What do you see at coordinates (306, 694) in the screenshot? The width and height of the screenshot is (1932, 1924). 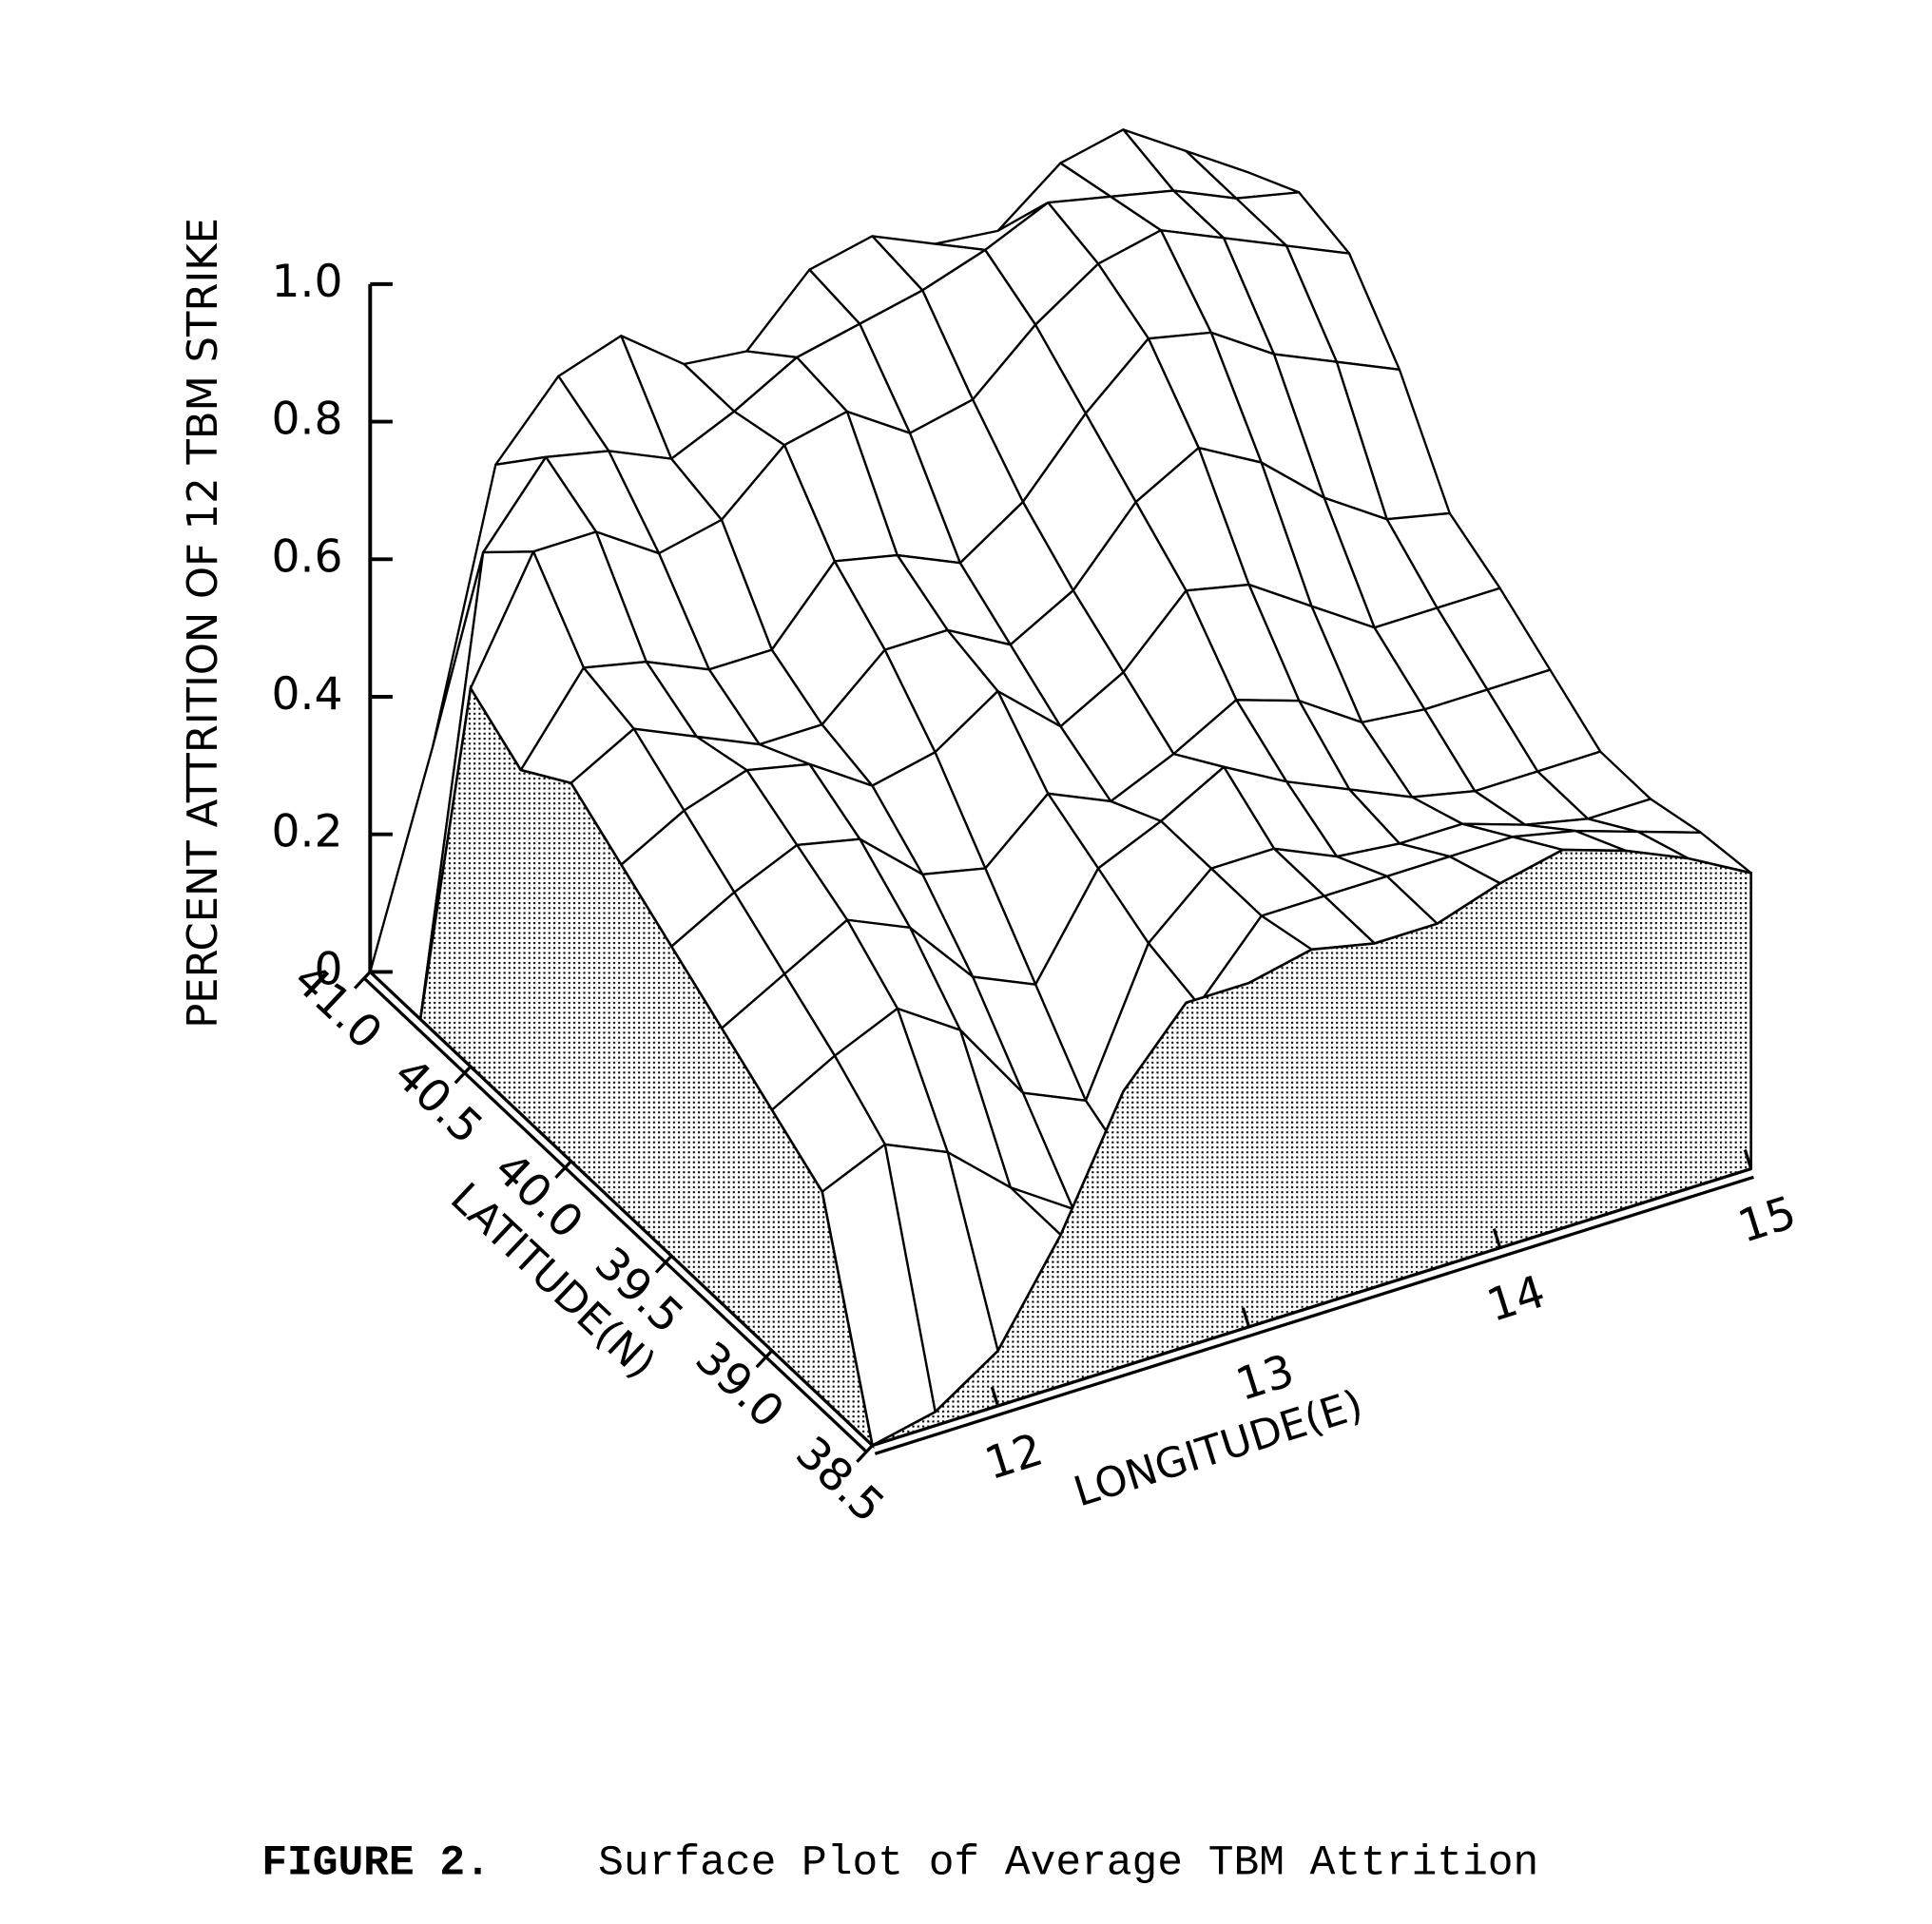 I see `z-tick-label: 0.4` at bounding box center [306, 694].